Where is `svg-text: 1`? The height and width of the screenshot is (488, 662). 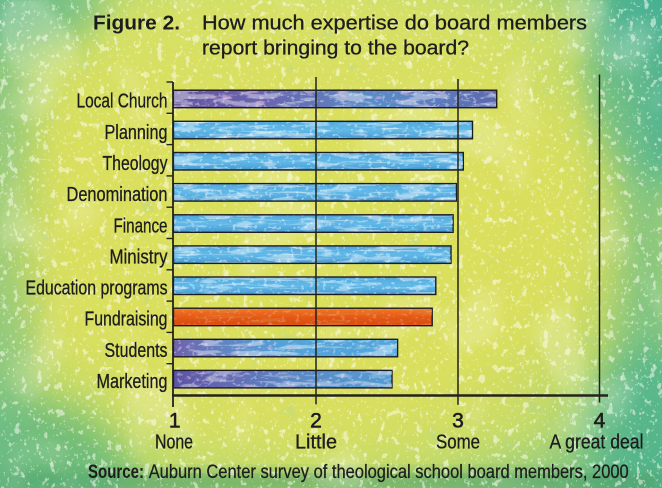
svg-text: 1 is located at coordinates (175, 421).